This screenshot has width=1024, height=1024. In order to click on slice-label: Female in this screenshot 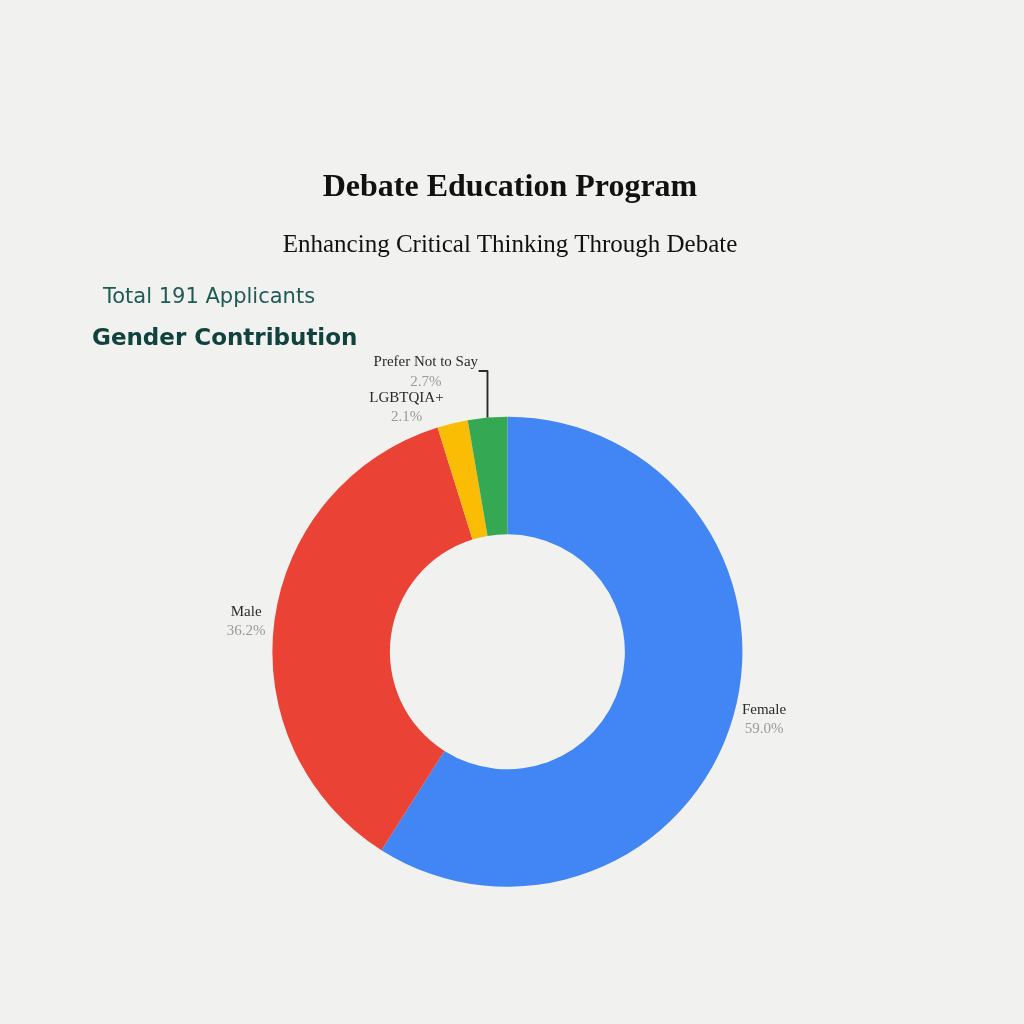, I will do `click(764, 708)`.